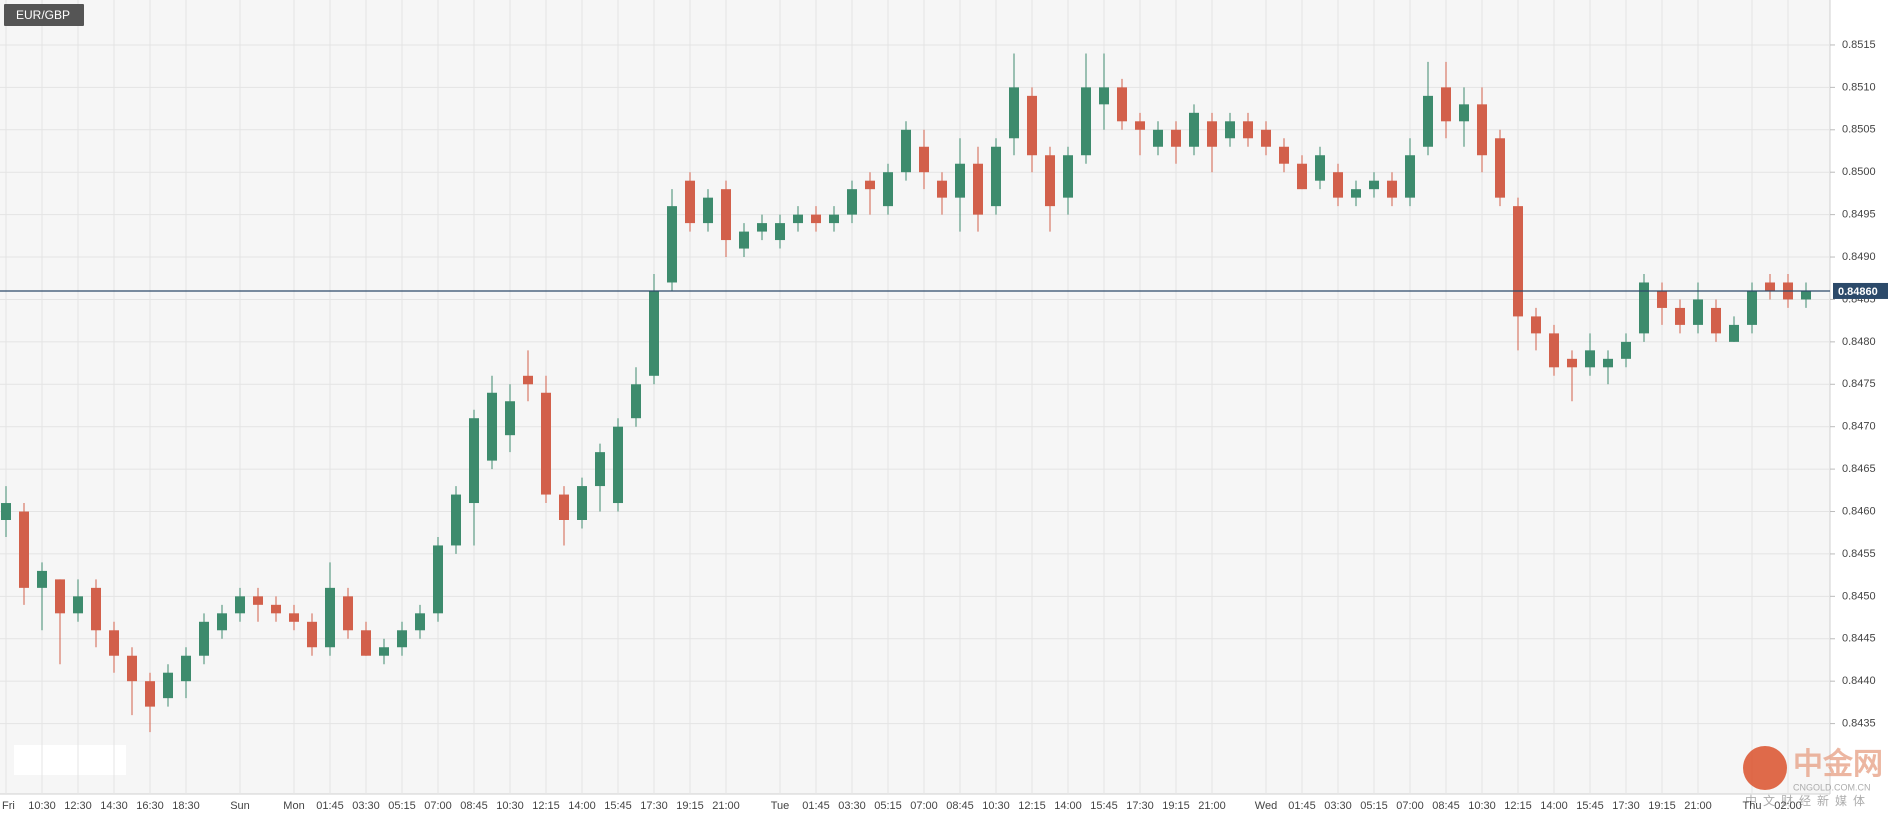  What do you see at coordinates (1859, 596) in the screenshot?
I see `y-tick-label: 0.8450` at bounding box center [1859, 596].